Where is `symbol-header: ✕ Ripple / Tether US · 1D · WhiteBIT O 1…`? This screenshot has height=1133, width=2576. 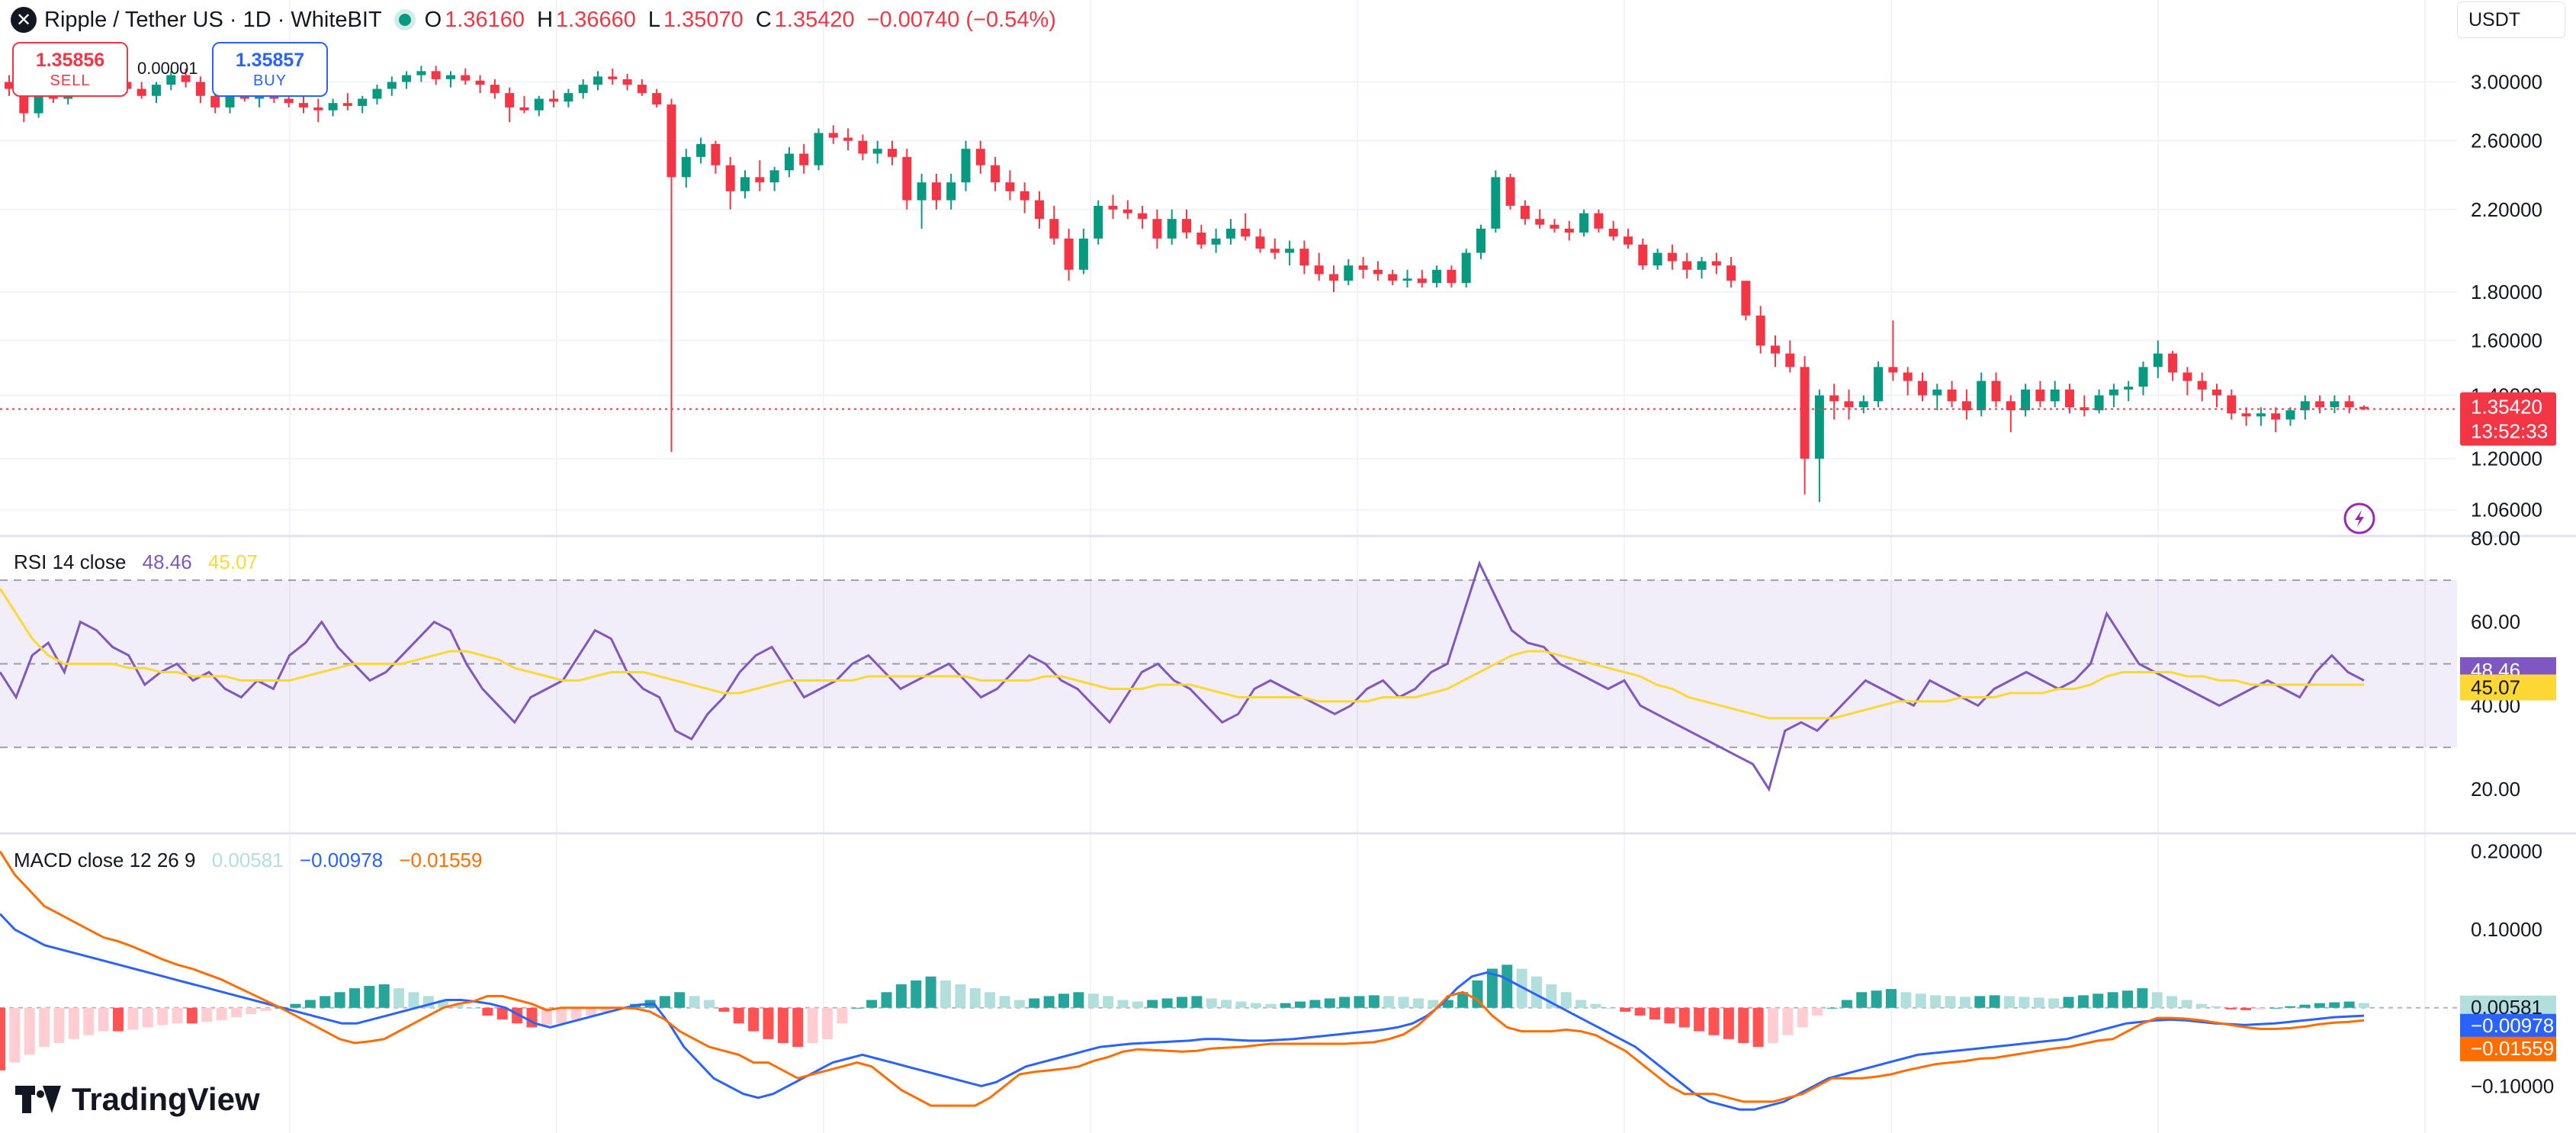 symbol-header: ✕ Ripple / Tether US · 1D · WhiteBIT O 1… is located at coordinates (539, 20).